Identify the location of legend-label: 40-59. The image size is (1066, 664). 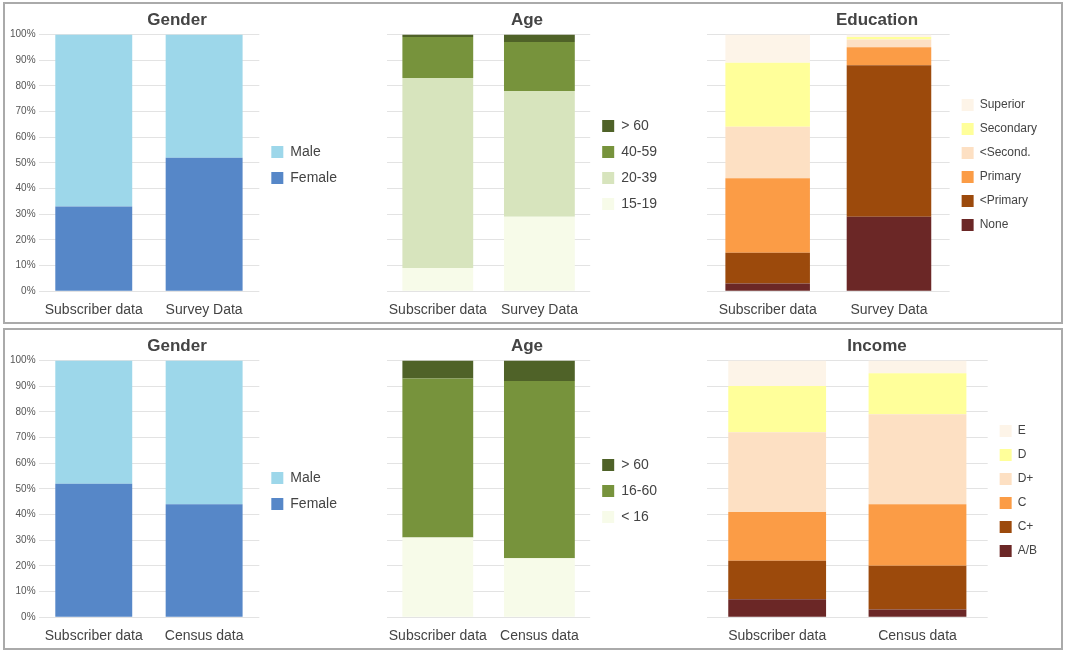
(639, 150).